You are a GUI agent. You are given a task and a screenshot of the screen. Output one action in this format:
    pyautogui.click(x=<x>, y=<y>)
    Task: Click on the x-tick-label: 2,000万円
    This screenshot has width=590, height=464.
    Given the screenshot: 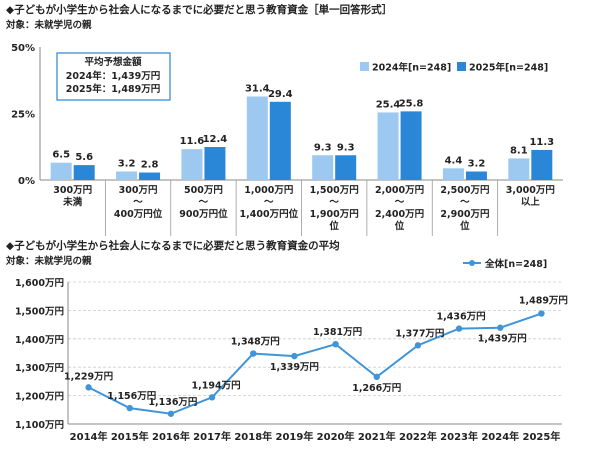 What is the action you would take?
    pyautogui.click(x=399, y=190)
    